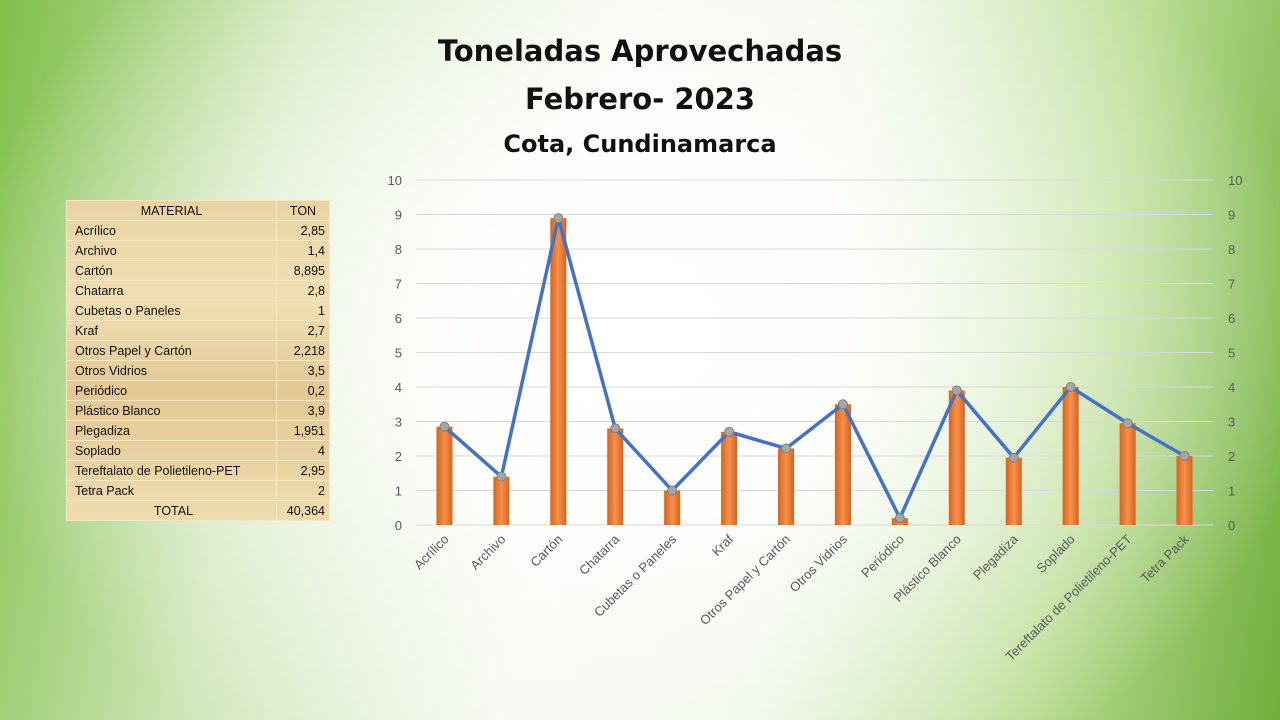 The height and width of the screenshot is (720, 1280). I want to click on y2-tick-label: 7, so click(1231, 284).